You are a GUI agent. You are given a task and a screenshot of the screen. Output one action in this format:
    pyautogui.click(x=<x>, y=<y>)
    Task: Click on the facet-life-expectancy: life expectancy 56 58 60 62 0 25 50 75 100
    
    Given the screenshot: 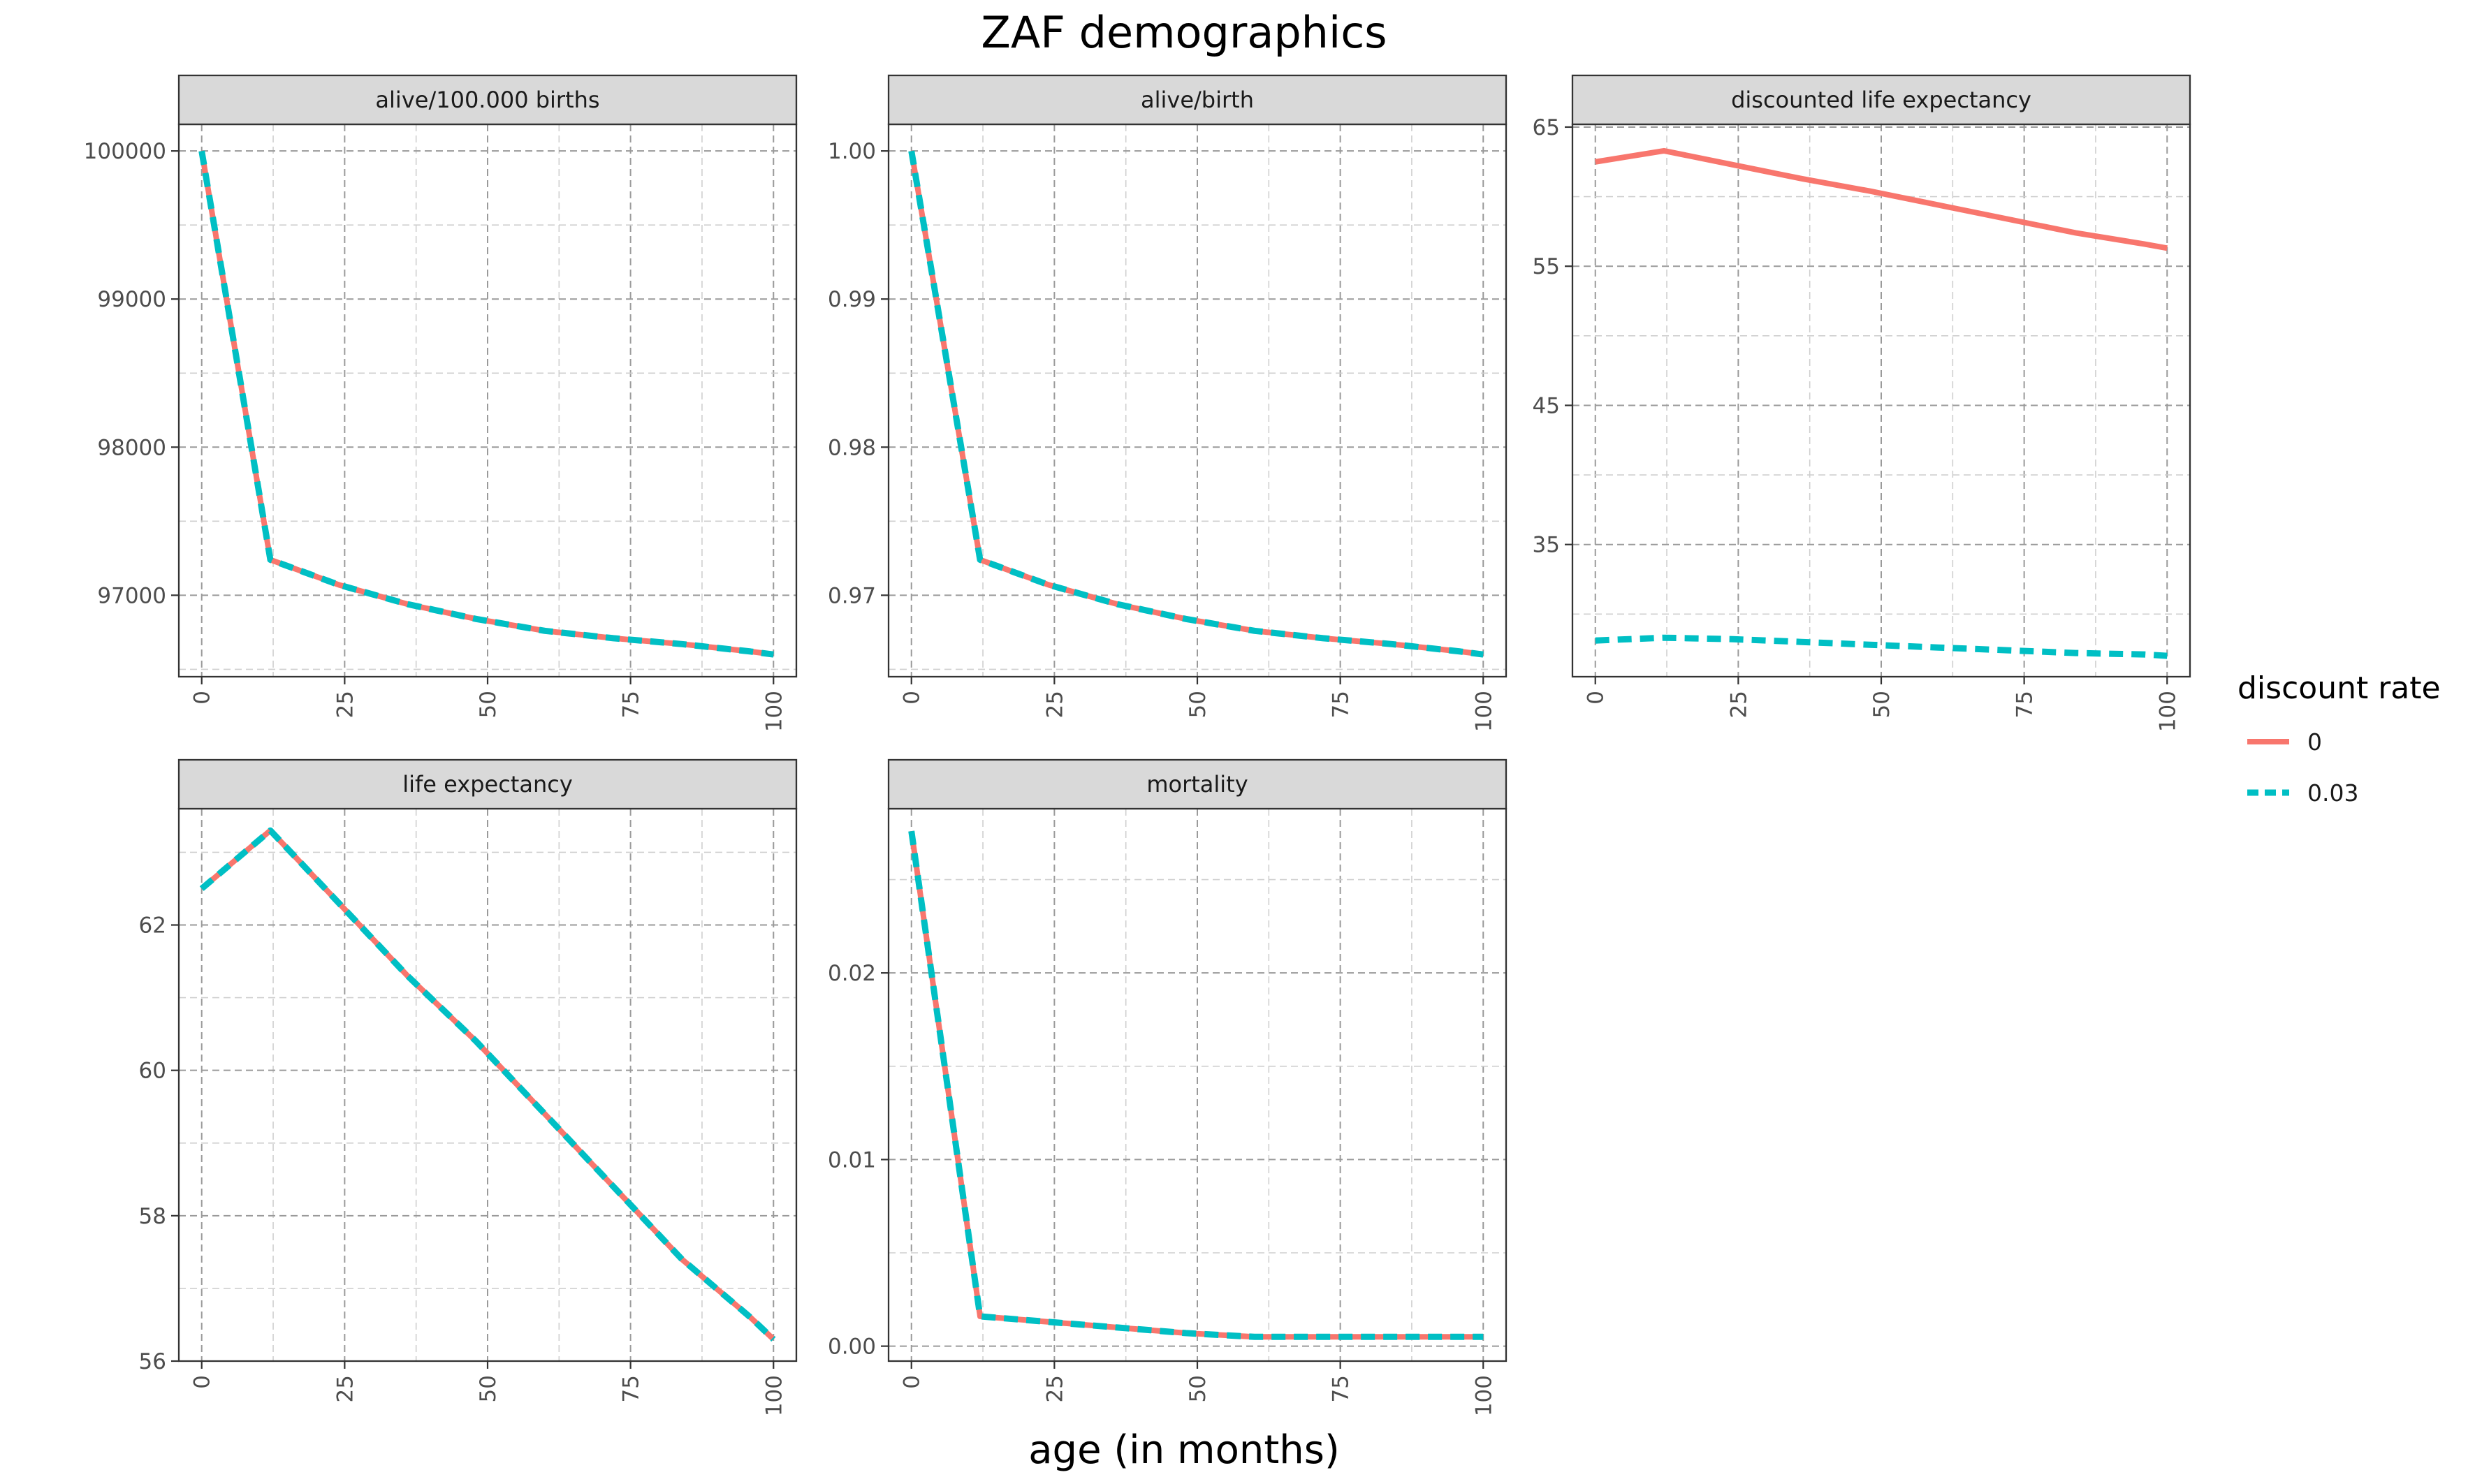 What is the action you would take?
    pyautogui.click(x=468, y=1087)
    